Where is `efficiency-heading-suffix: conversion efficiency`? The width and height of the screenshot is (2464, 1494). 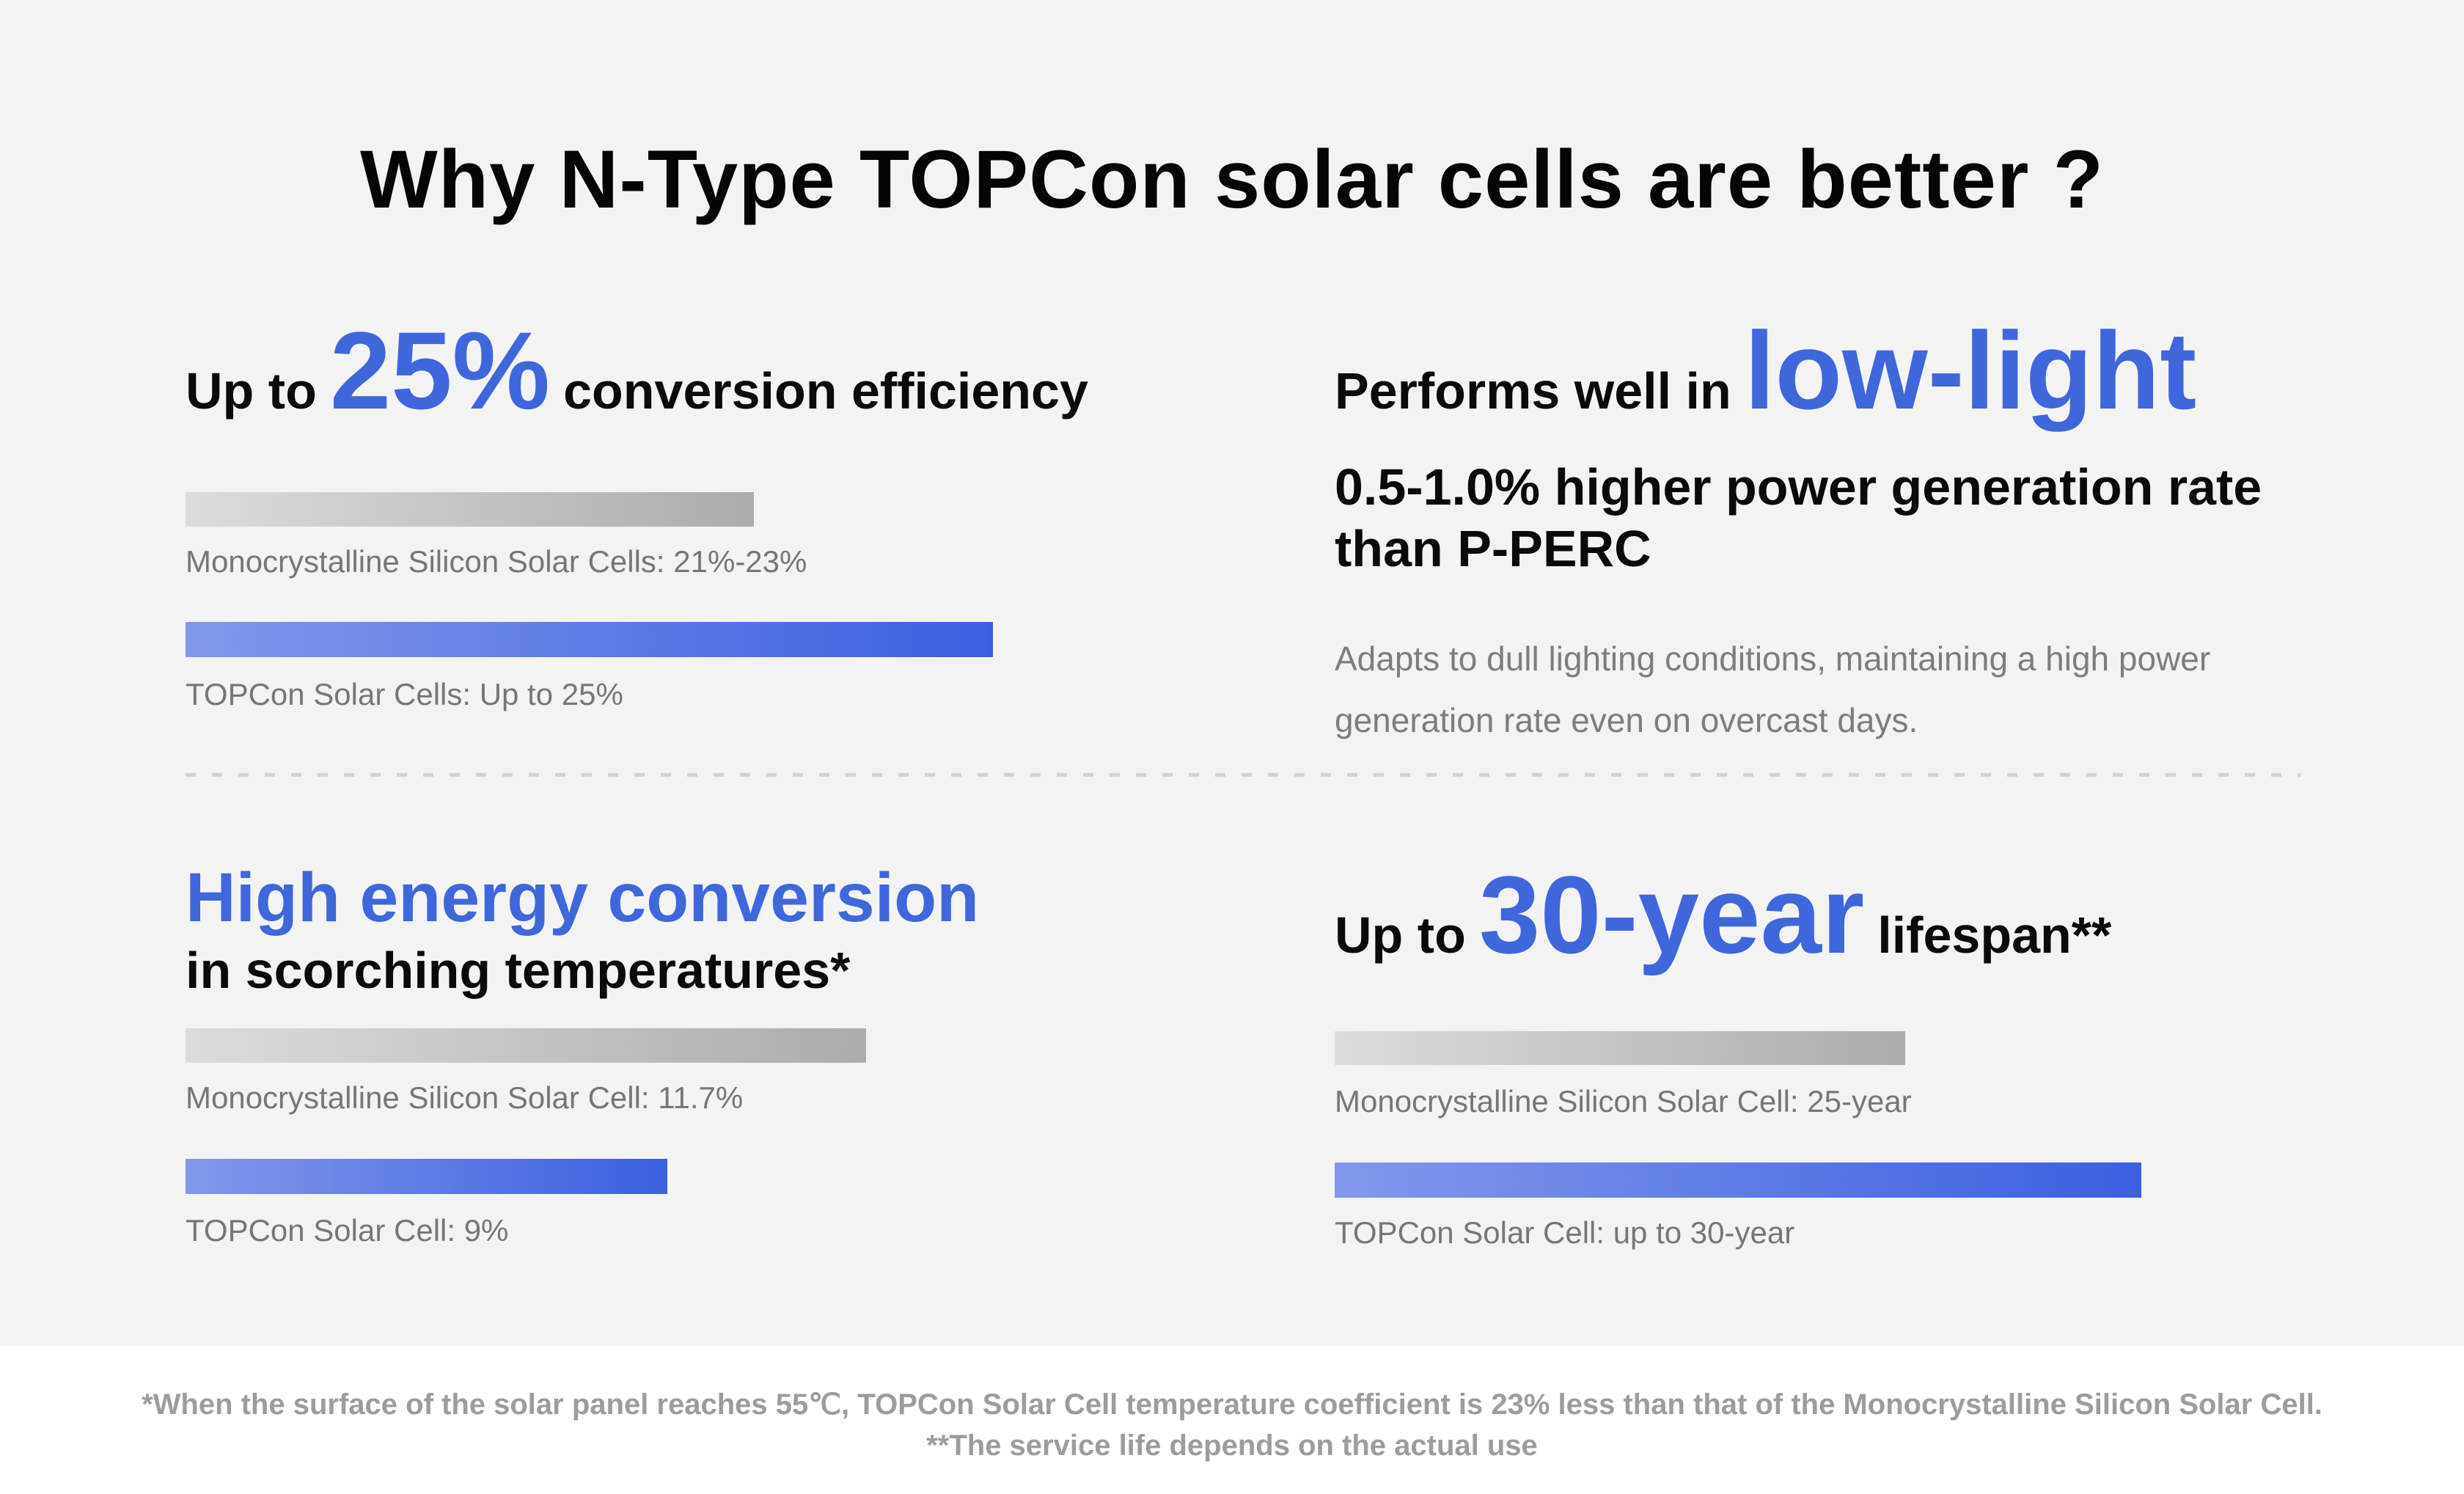
efficiency-heading-suffix: conversion efficiency is located at coordinates (825, 391).